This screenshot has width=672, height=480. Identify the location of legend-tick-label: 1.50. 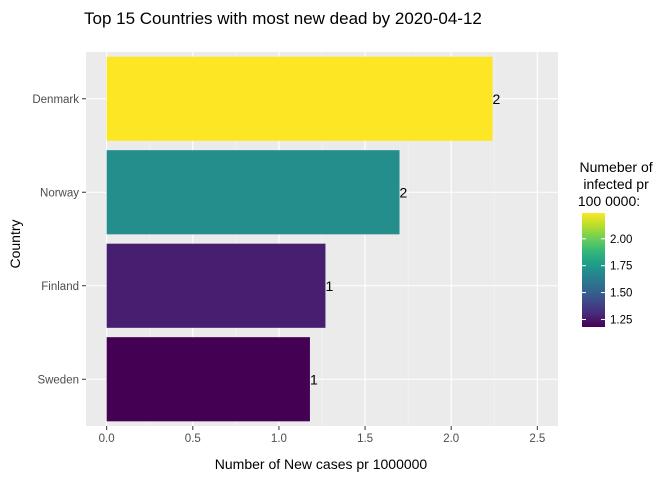
(621, 294).